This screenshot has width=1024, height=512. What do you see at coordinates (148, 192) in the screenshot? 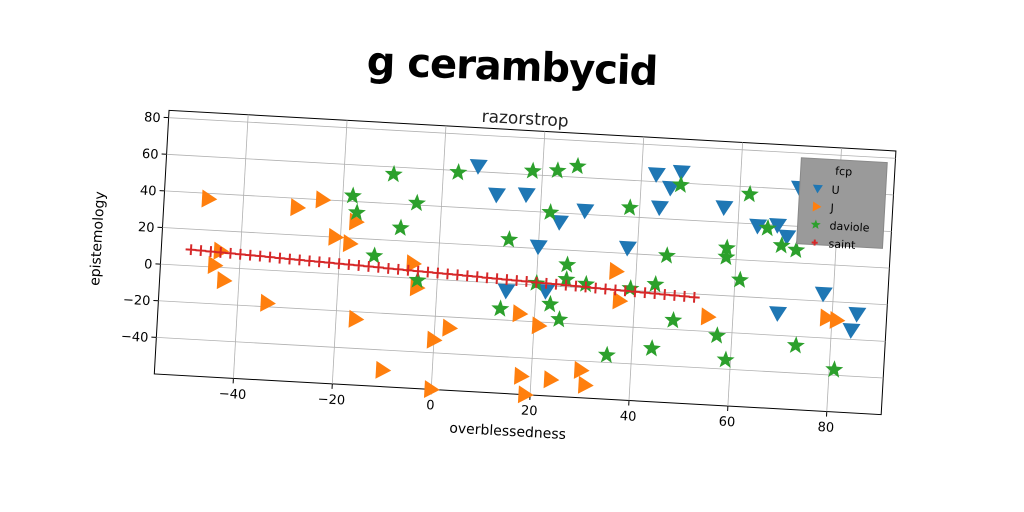
I see `y-tick-label: 40` at bounding box center [148, 192].